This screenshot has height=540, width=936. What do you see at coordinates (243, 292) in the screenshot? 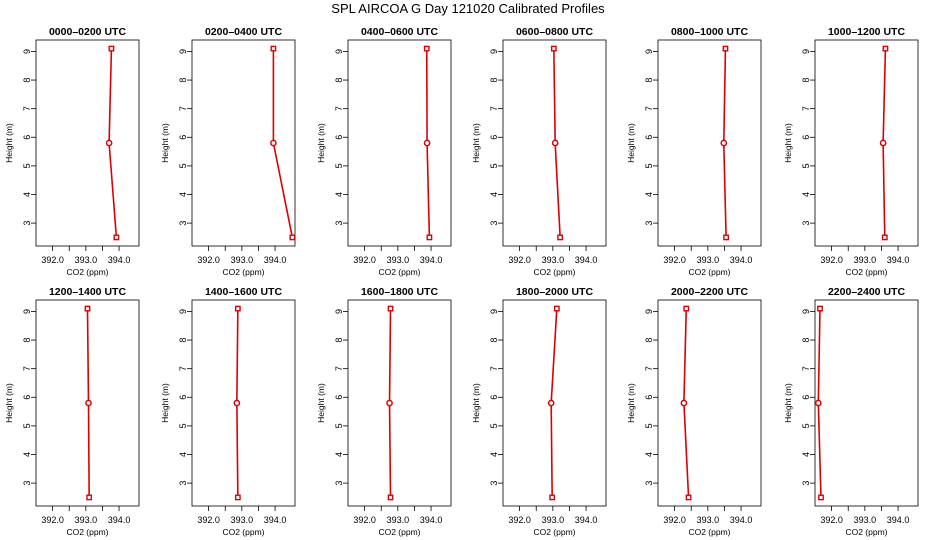
I see `panel-title: 1400–1600 UTC` at bounding box center [243, 292].